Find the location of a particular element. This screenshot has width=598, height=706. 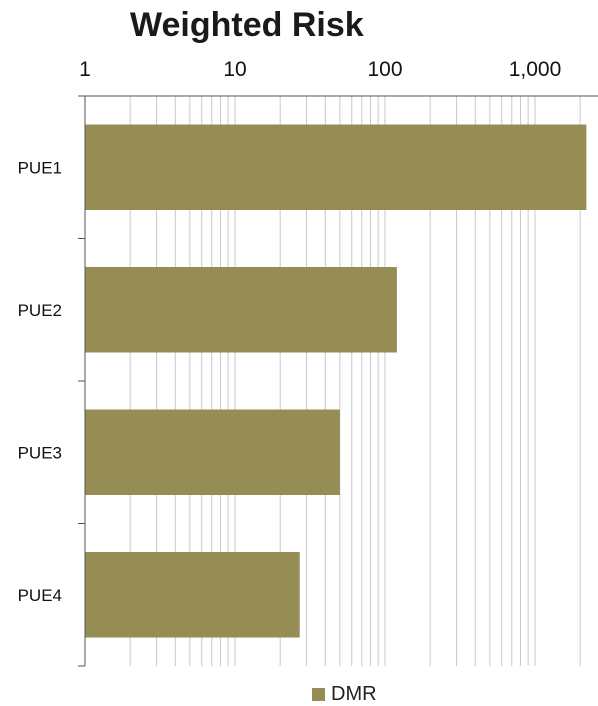

bar-pue3 is located at coordinates (212, 452).